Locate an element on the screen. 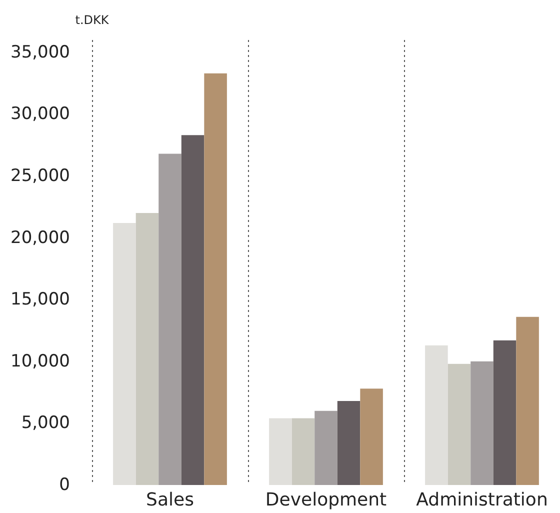 The height and width of the screenshot is (513, 560). y-tick-label: 5,000 is located at coordinates (45, 423).